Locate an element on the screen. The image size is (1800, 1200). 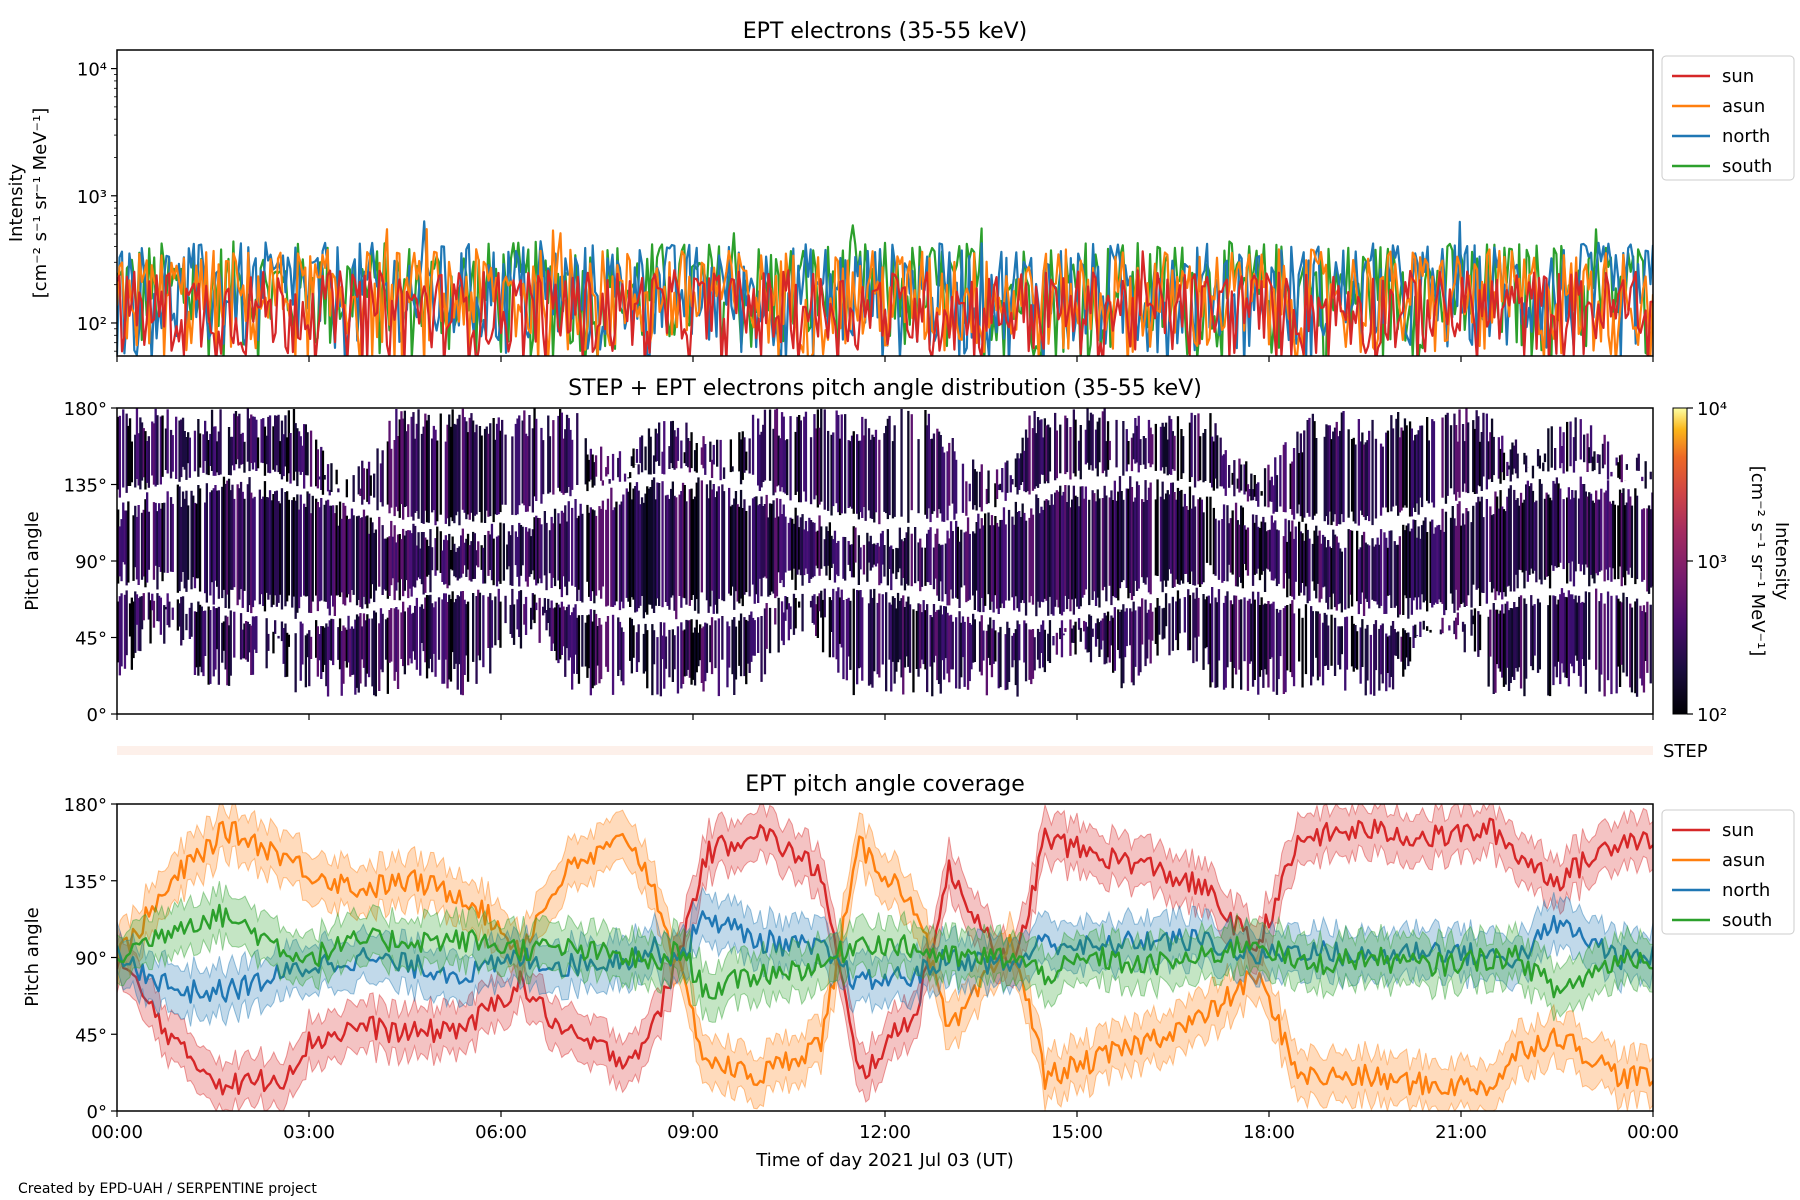
legend-asun-label: asun is located at coordinates (1743, 106).